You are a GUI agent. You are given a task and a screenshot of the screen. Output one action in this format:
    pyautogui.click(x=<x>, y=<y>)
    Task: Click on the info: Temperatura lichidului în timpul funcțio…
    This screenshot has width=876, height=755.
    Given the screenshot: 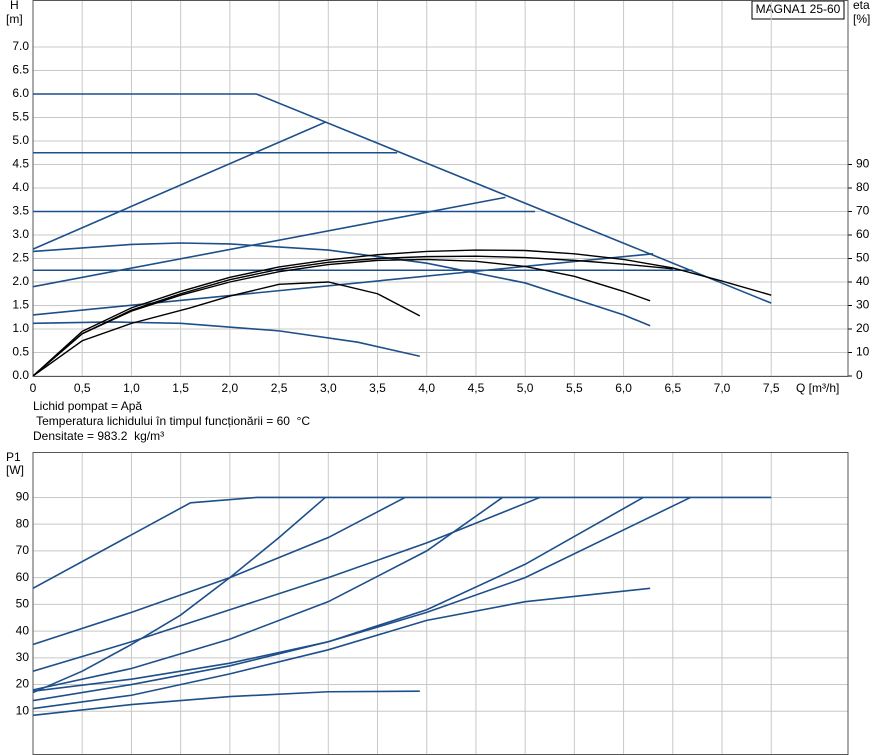 What is the action you would take?
    pyautogui.click(x=171, y=421)
    